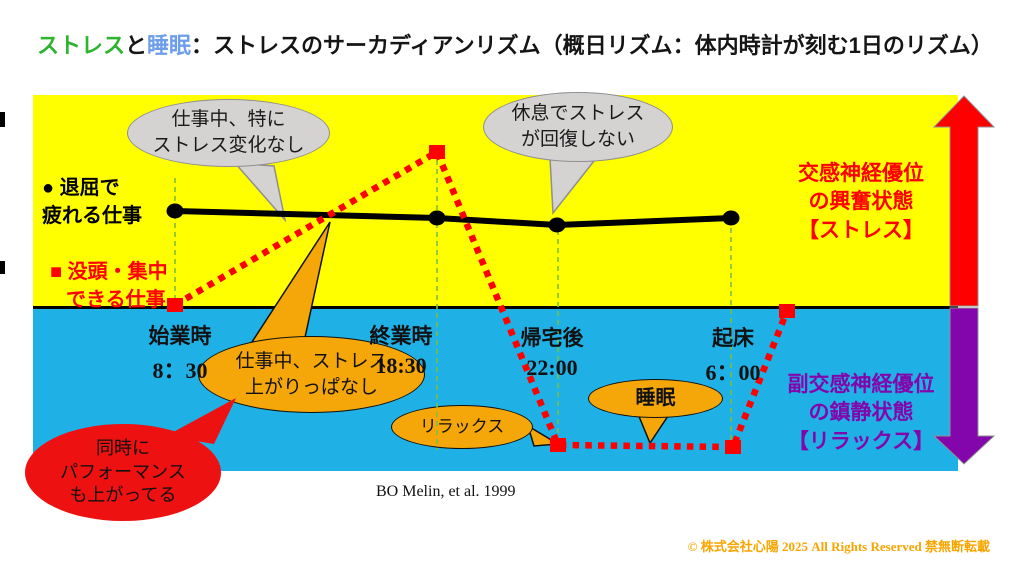 The image size is (1014, 567). Describe the element at coordinates (92, 202) in the screenshot. I see `legend-boring-work: ● 退屈で 疲れる仕事` at that location.